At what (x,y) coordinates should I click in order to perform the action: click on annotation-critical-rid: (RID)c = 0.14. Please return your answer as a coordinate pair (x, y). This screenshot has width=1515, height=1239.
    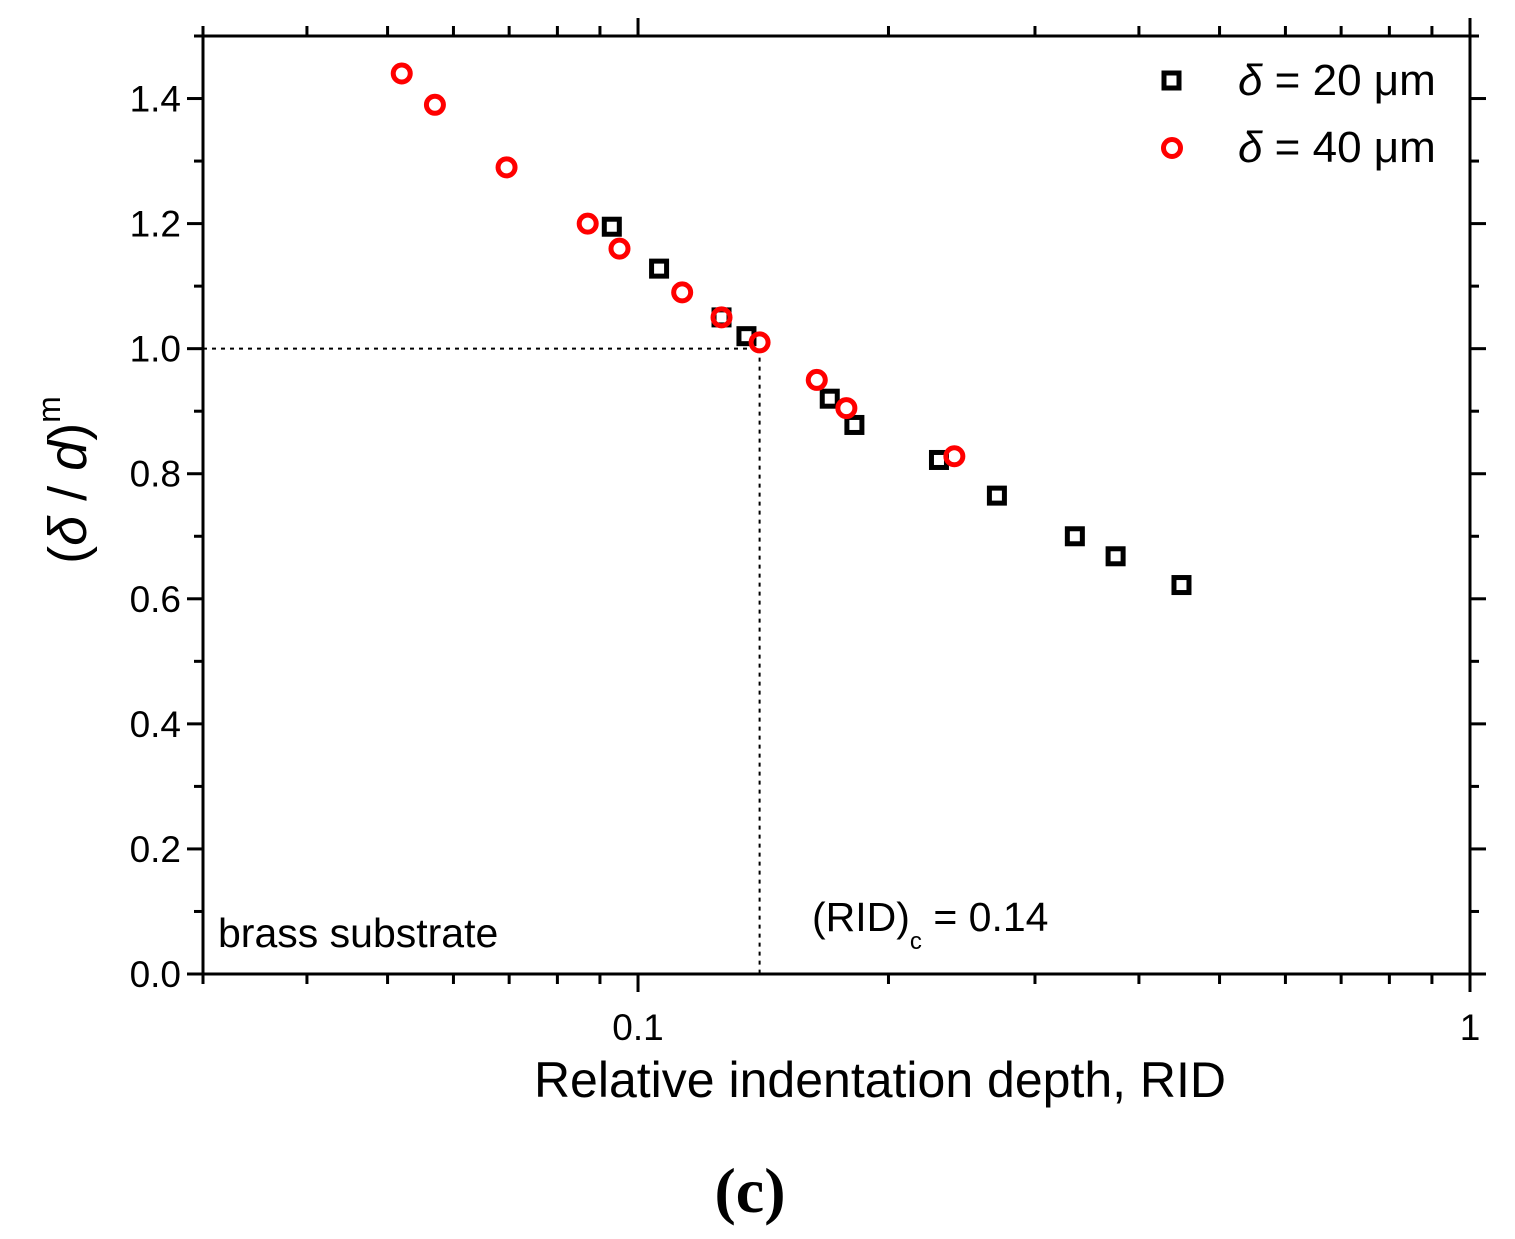
    Looking at the image, I should click on (930, 924).